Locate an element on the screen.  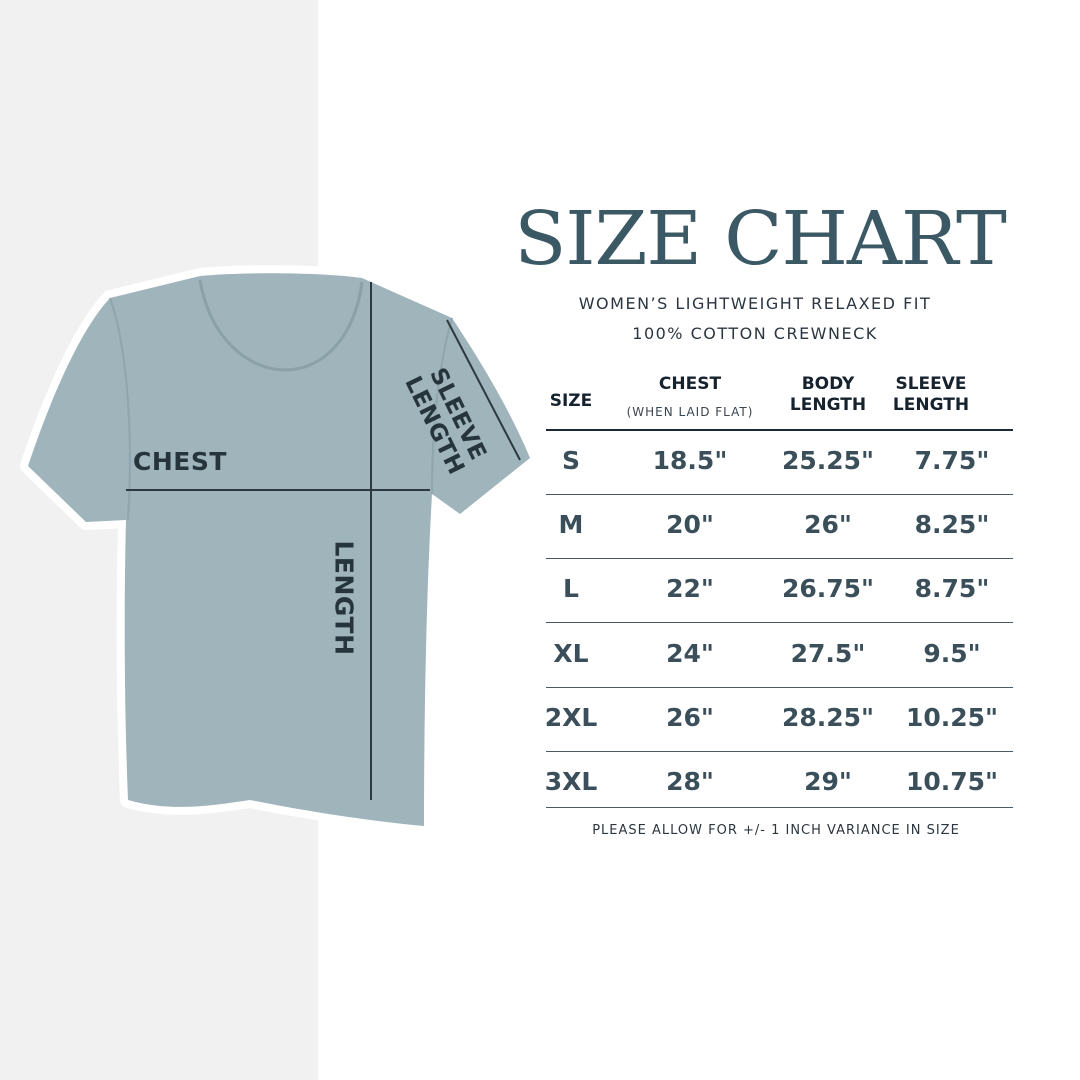
sleeve-line is located at coordinates (483, 390).